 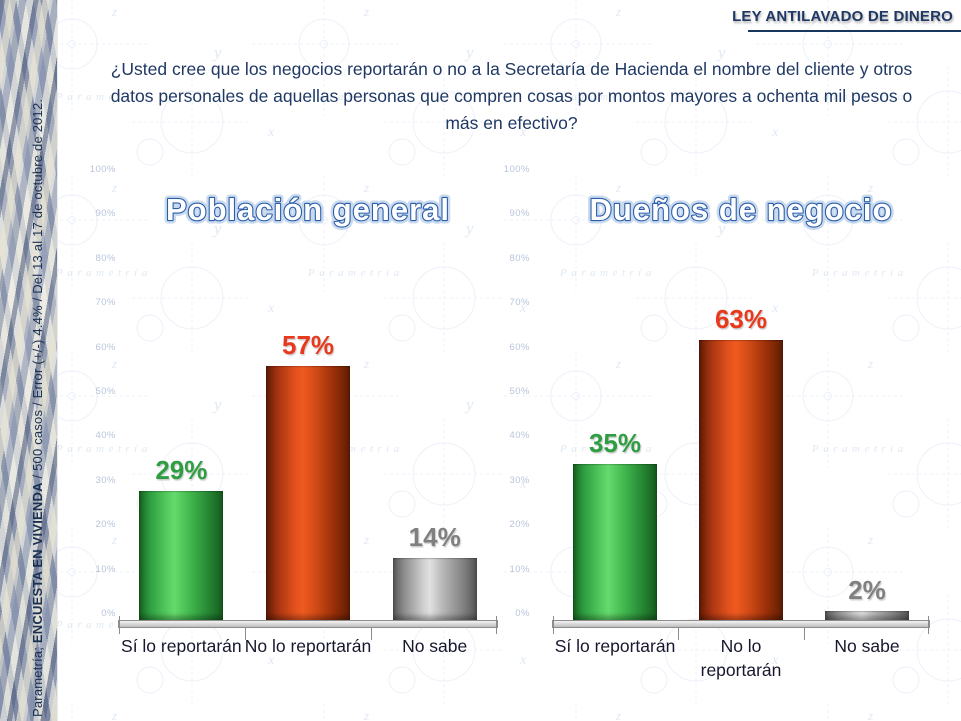 What do you see at coordinates (29, 360) in the screenshot?
I see `watercolor-sidebar` at bounding box center [29, 360].